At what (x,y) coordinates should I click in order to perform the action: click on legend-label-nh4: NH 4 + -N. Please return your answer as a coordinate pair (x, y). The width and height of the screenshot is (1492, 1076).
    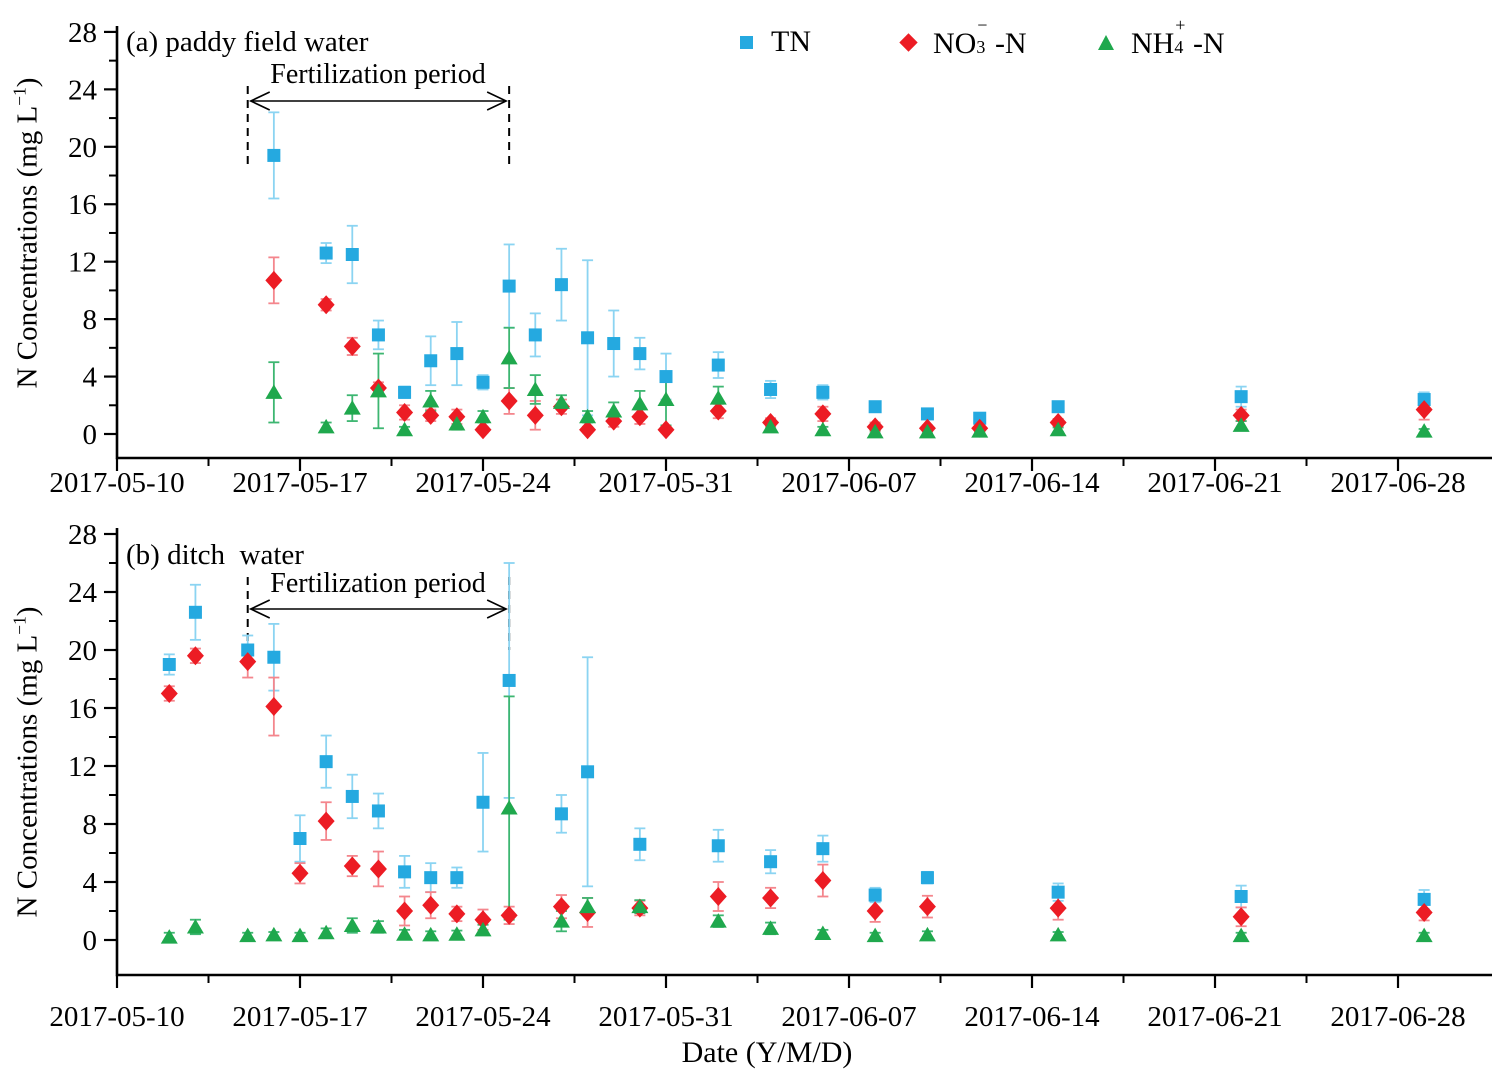
    Looking at the image, I should click on (1178, 37).